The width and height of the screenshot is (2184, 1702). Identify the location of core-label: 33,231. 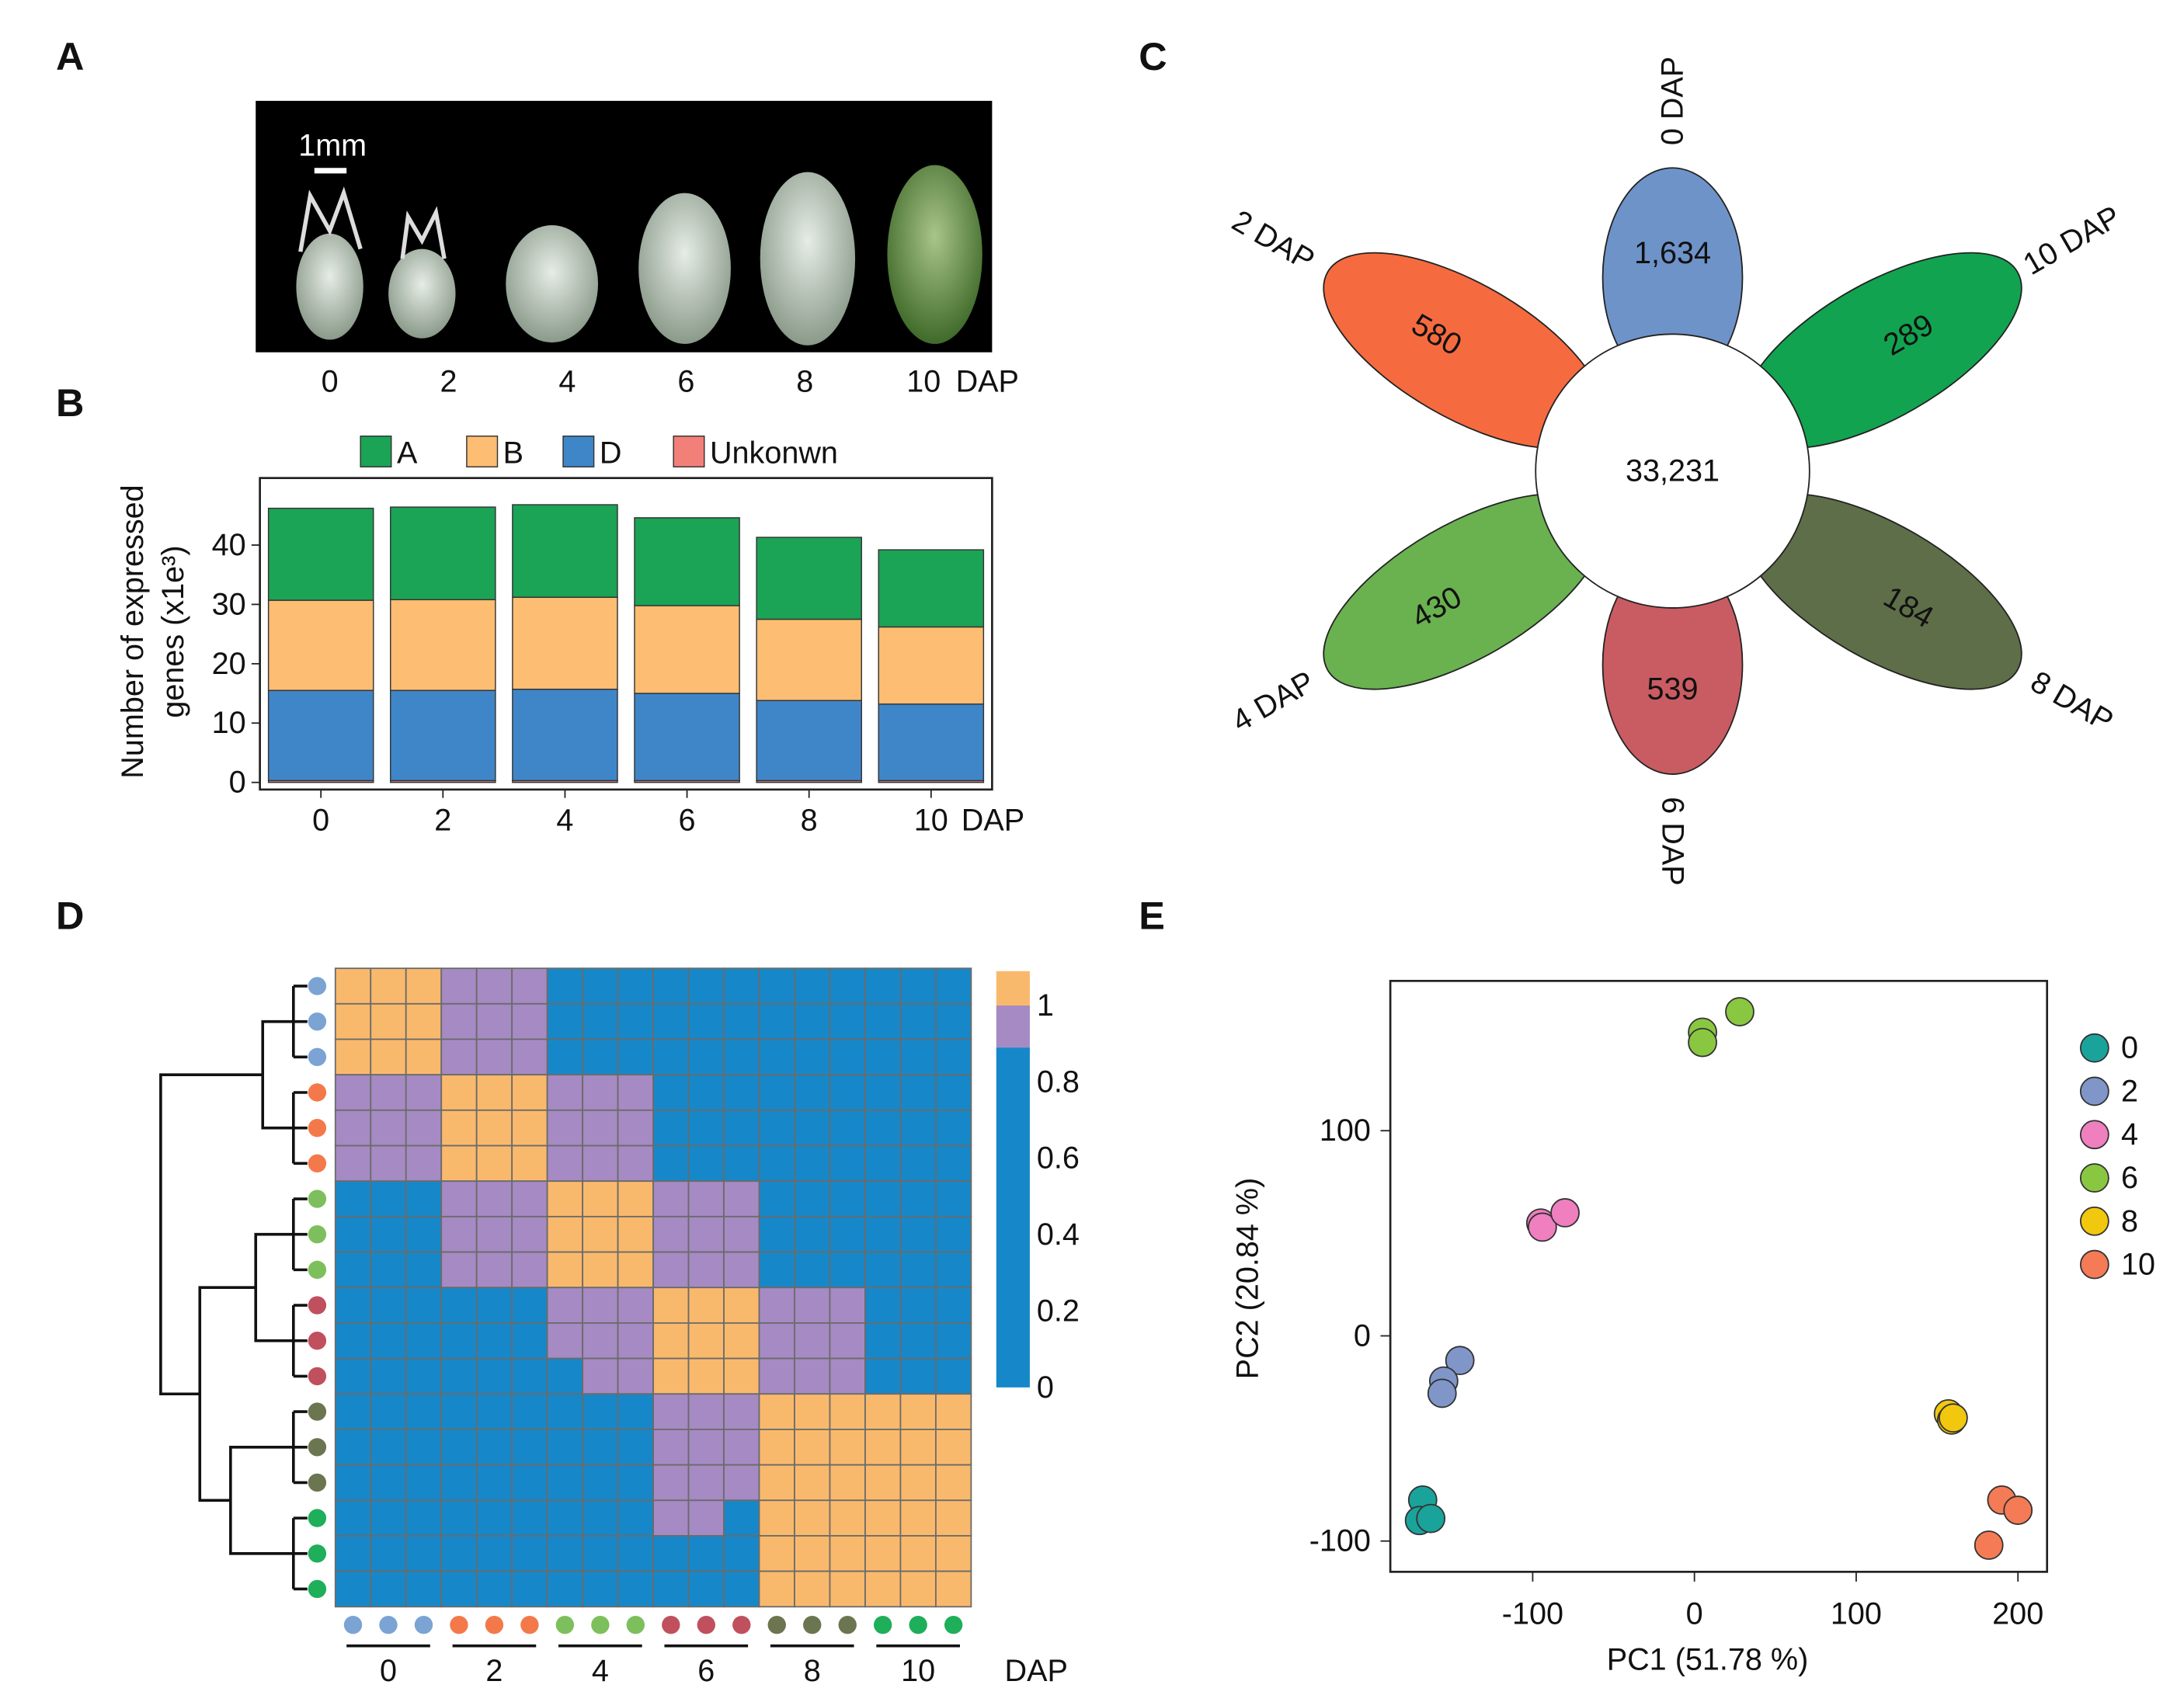
(1673, 471).